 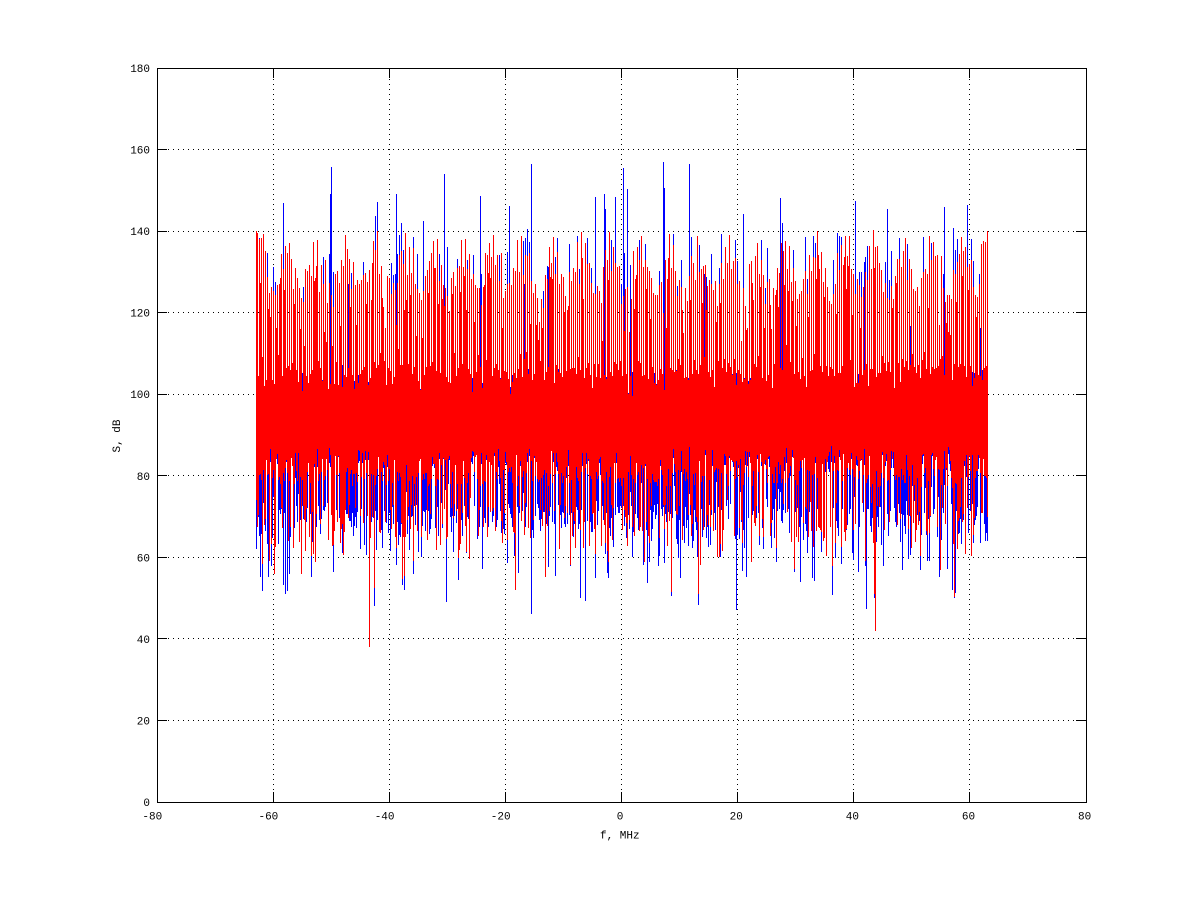 I want to click on svg-text: S, dB, so click(x=118, y=435).